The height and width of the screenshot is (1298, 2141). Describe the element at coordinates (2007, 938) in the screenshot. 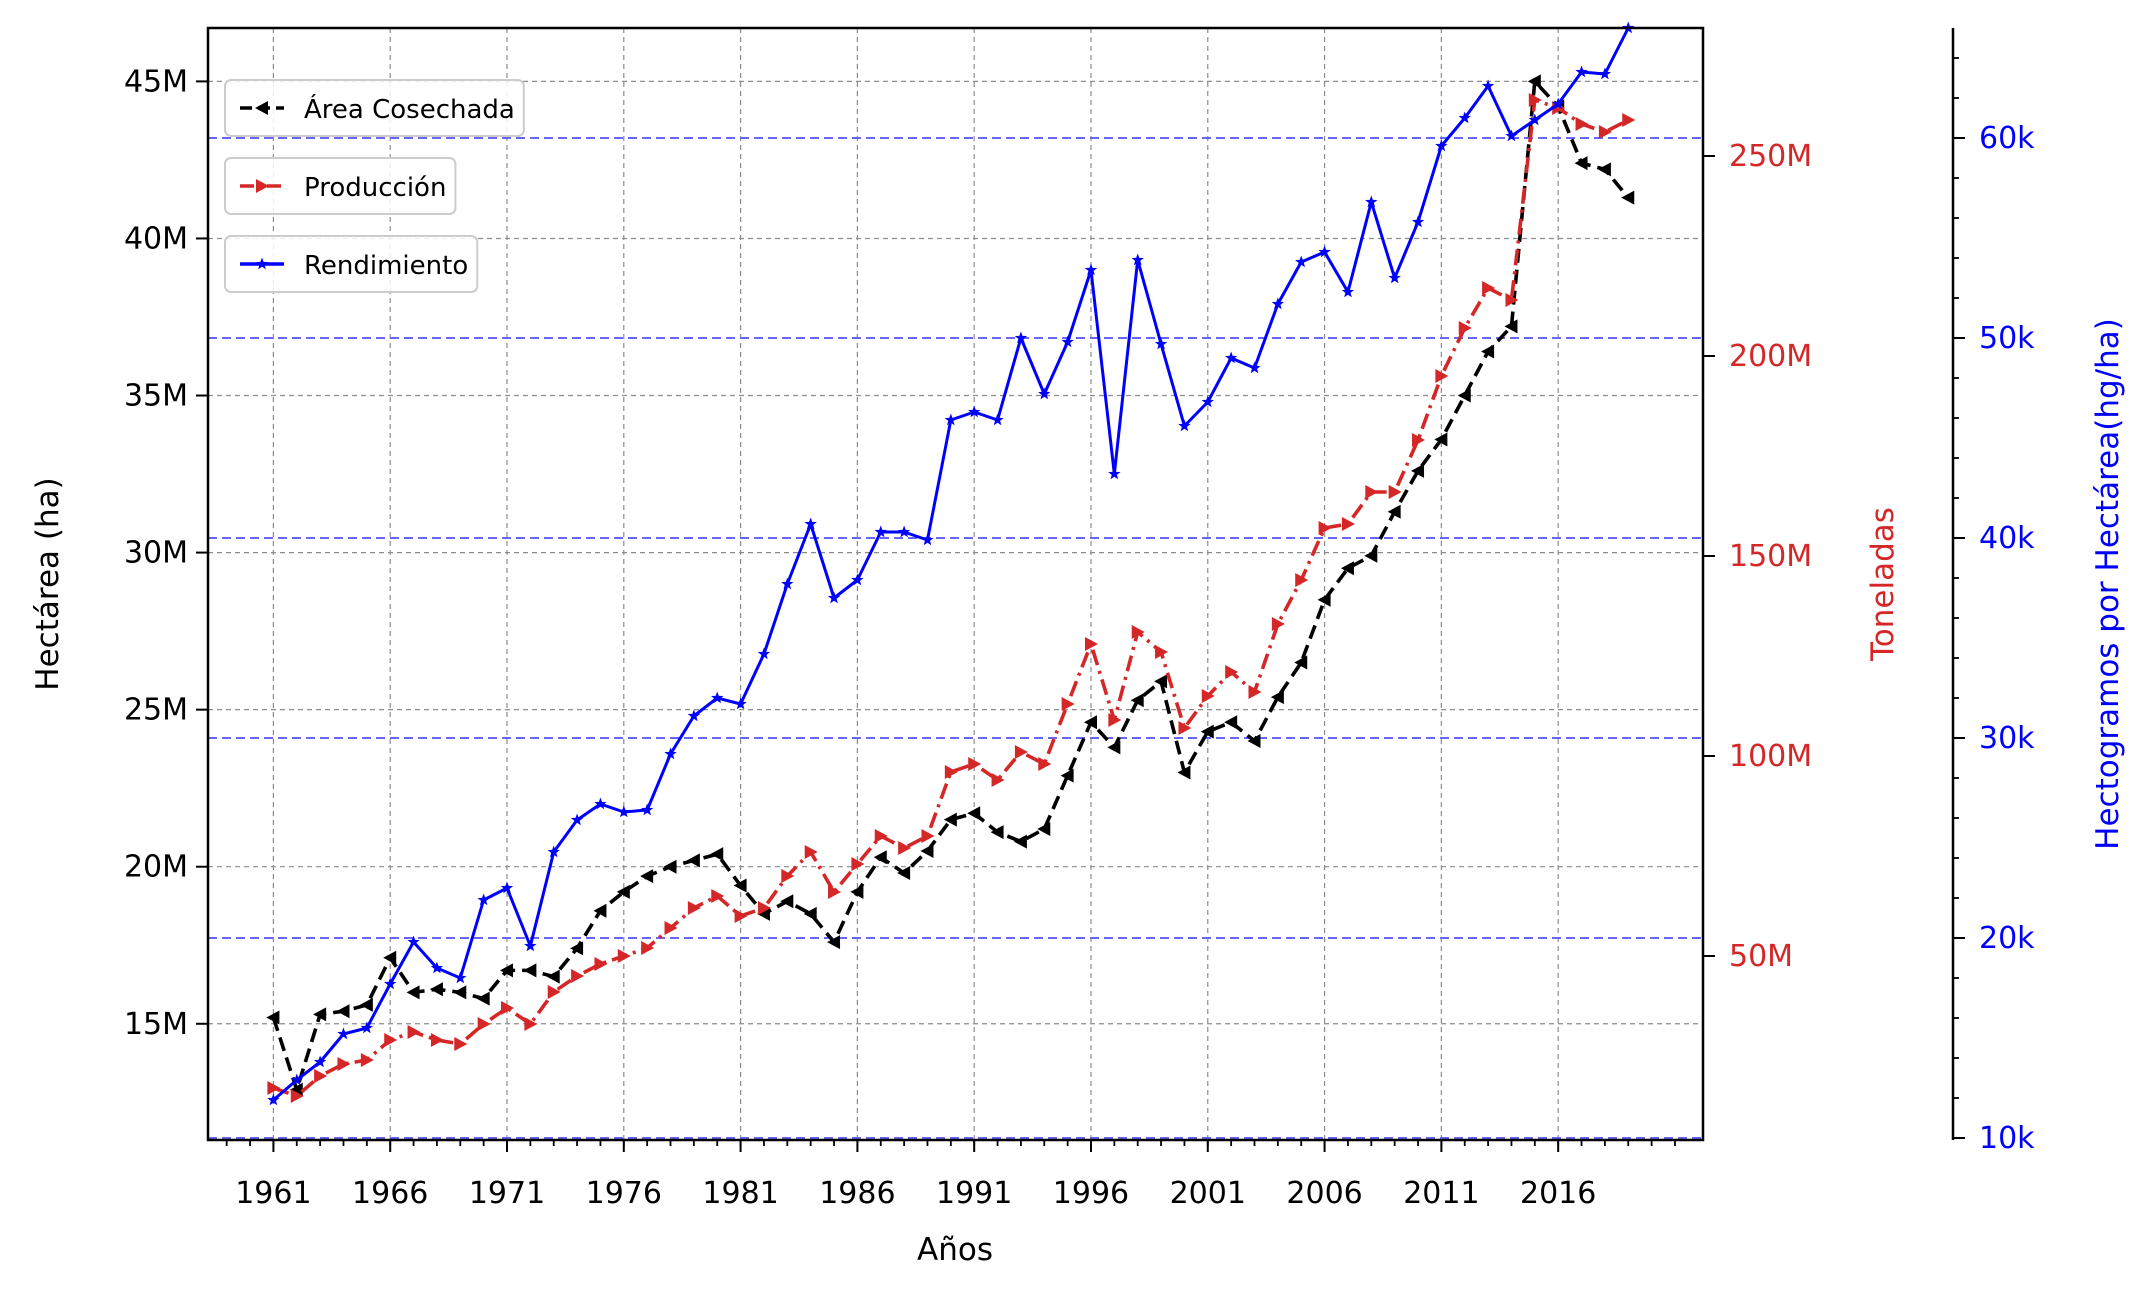

I see `right2-tick-label: 20k` at that location.